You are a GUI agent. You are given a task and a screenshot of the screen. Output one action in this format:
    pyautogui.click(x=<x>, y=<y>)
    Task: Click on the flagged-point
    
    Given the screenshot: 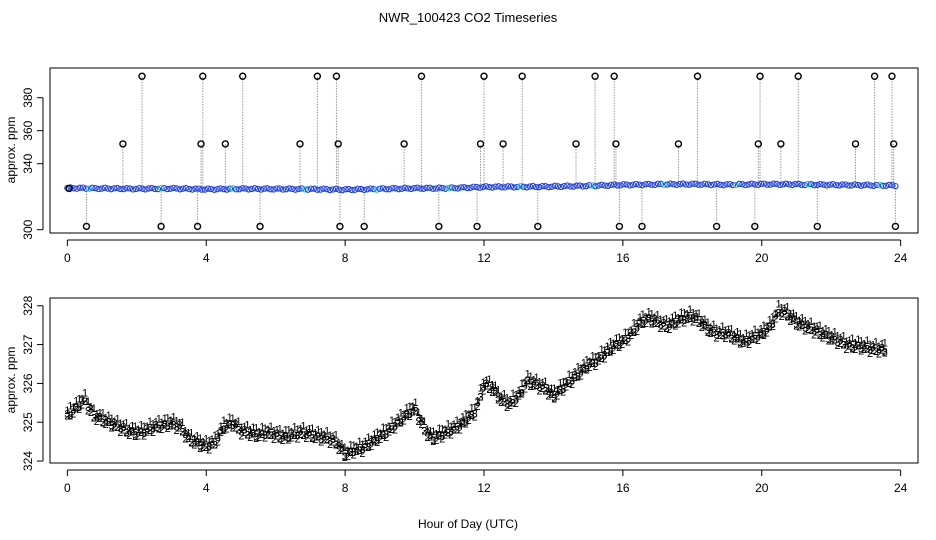 What is the action you would take?
    pyautogui.click(x=855, y=144)
    